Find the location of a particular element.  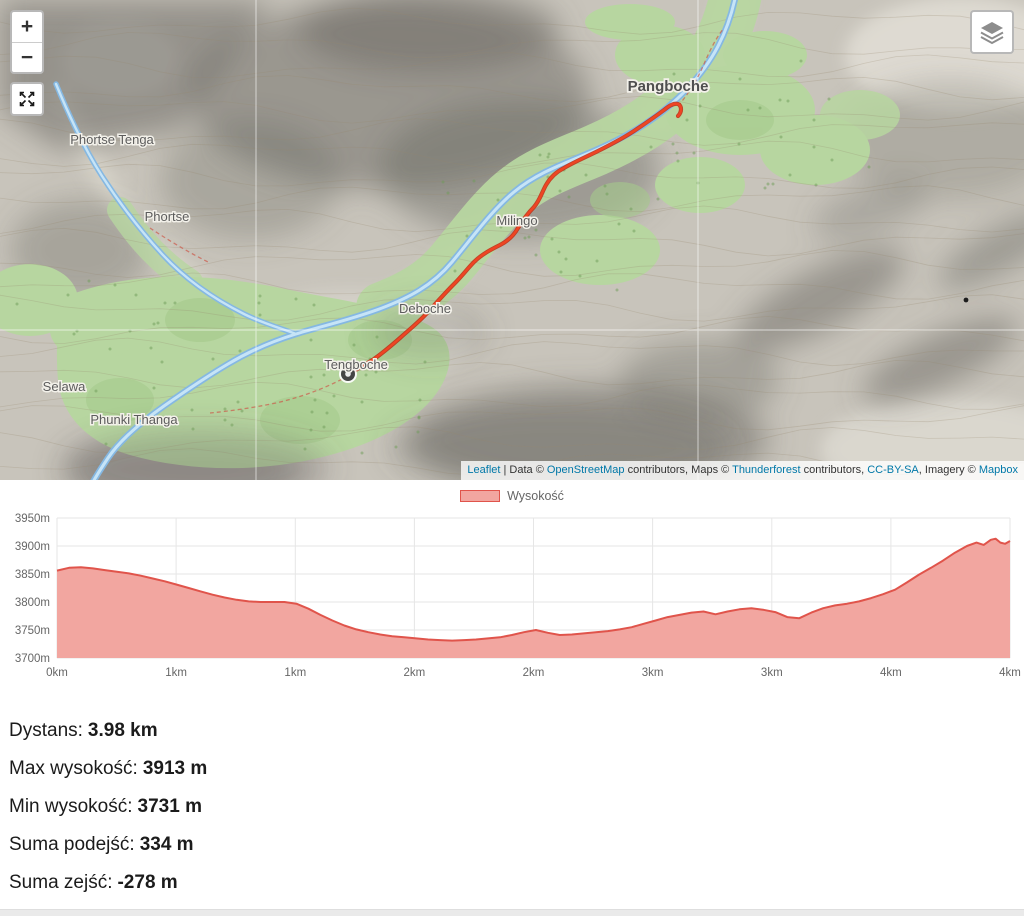

label-milingo: Milingo is located at coordinates (516, 220).